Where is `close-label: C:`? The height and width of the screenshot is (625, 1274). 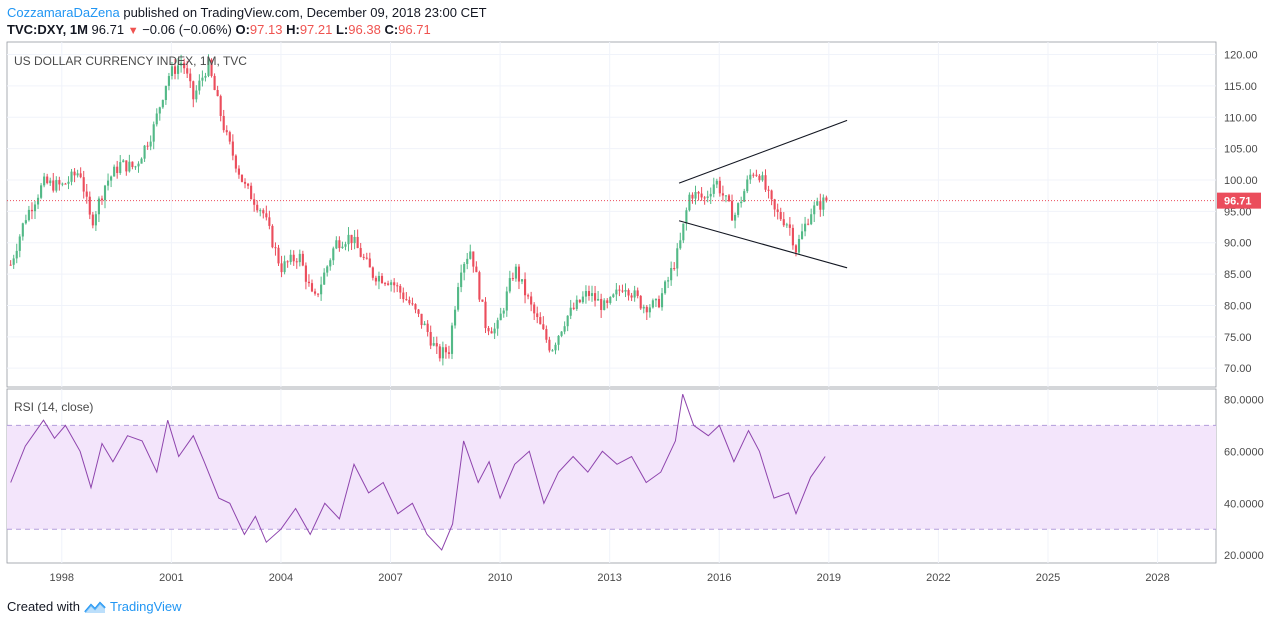 close-label: C: is located at coordinates (391, 29).